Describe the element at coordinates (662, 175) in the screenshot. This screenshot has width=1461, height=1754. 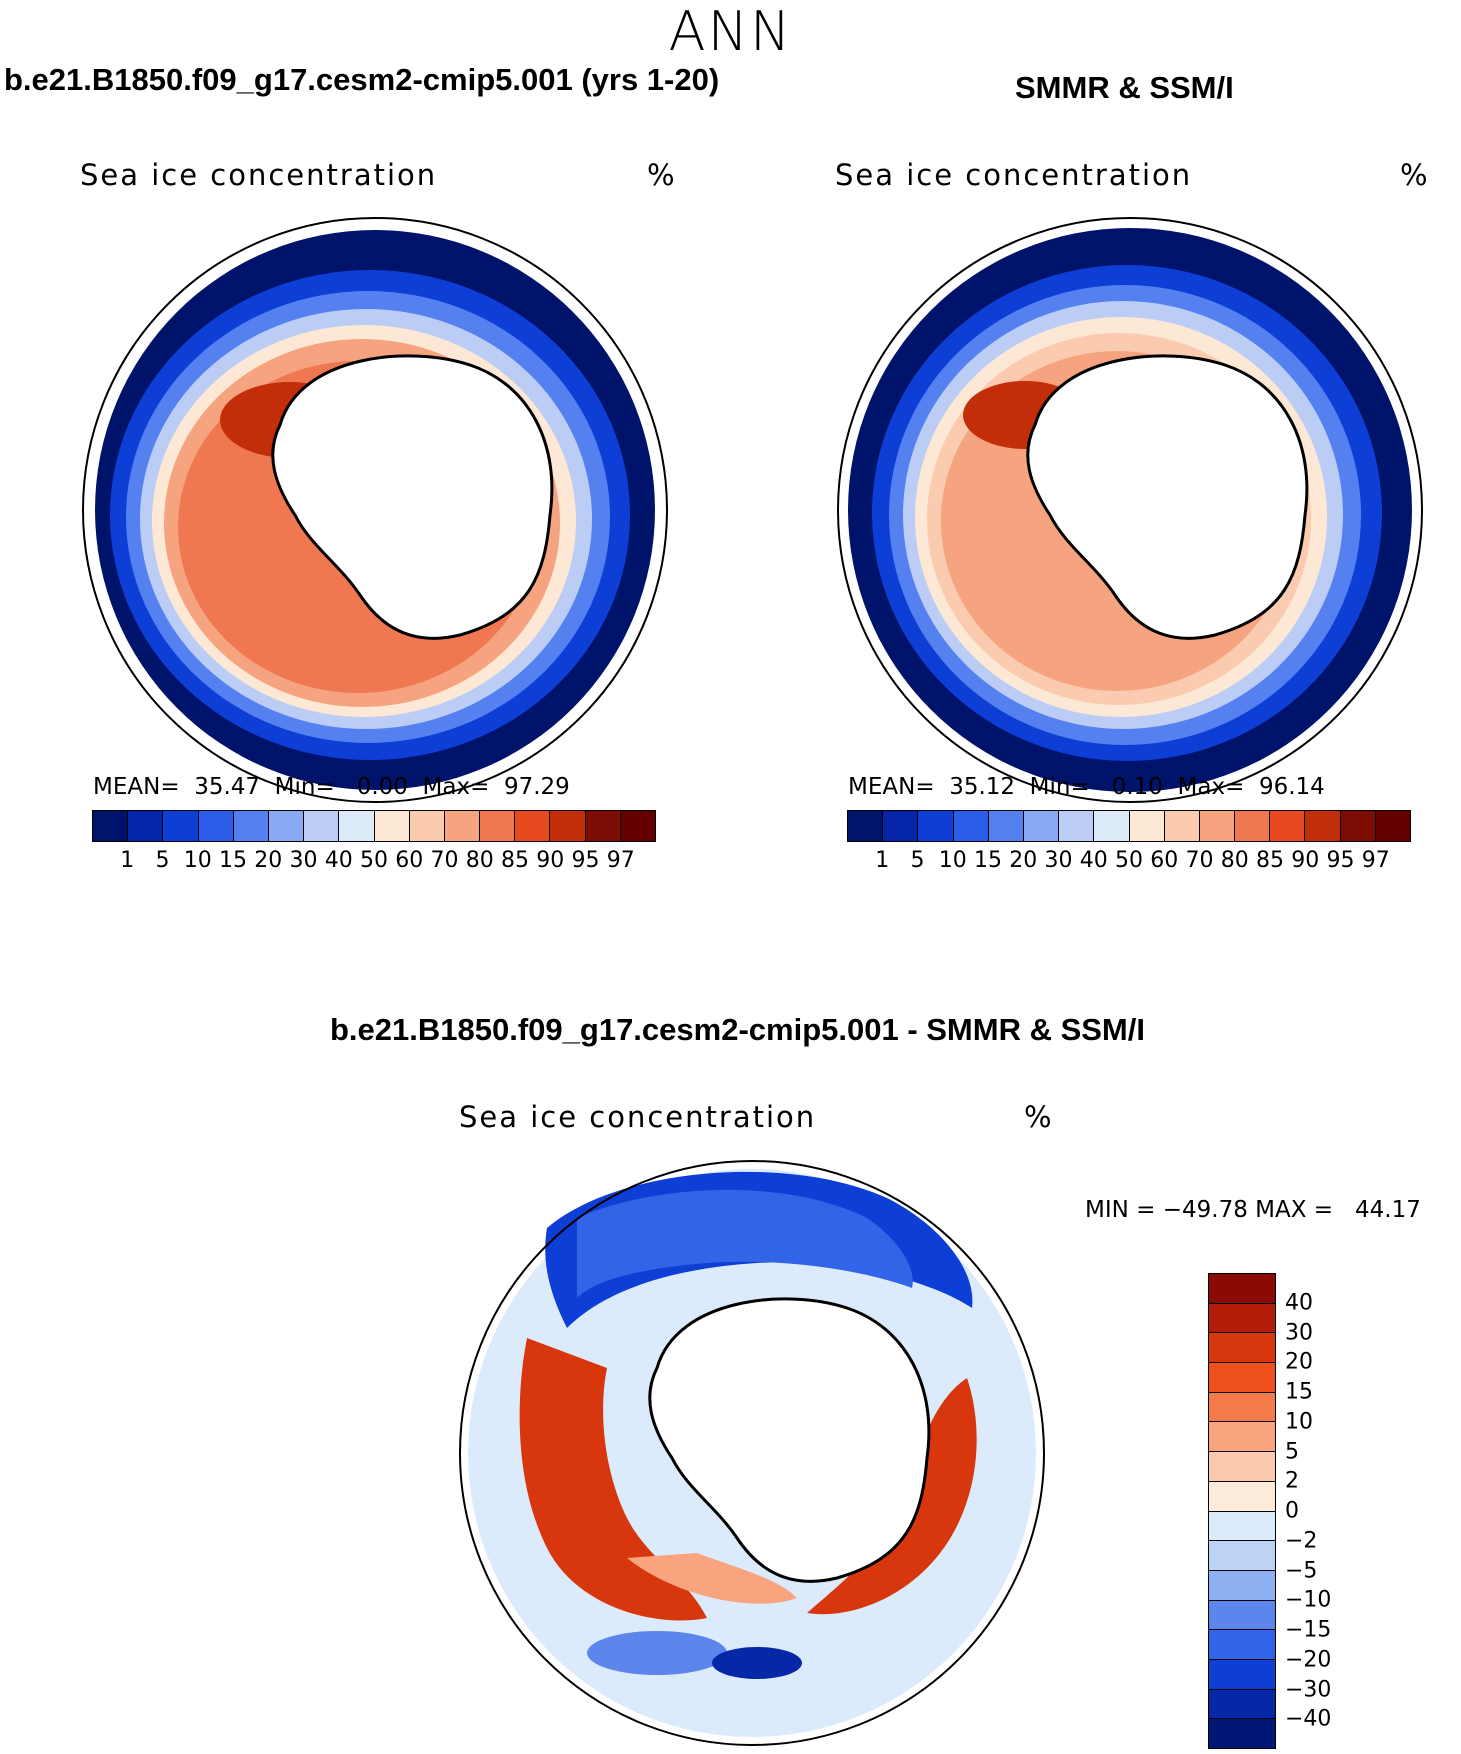
I see `panel-1-units: %` at that location.